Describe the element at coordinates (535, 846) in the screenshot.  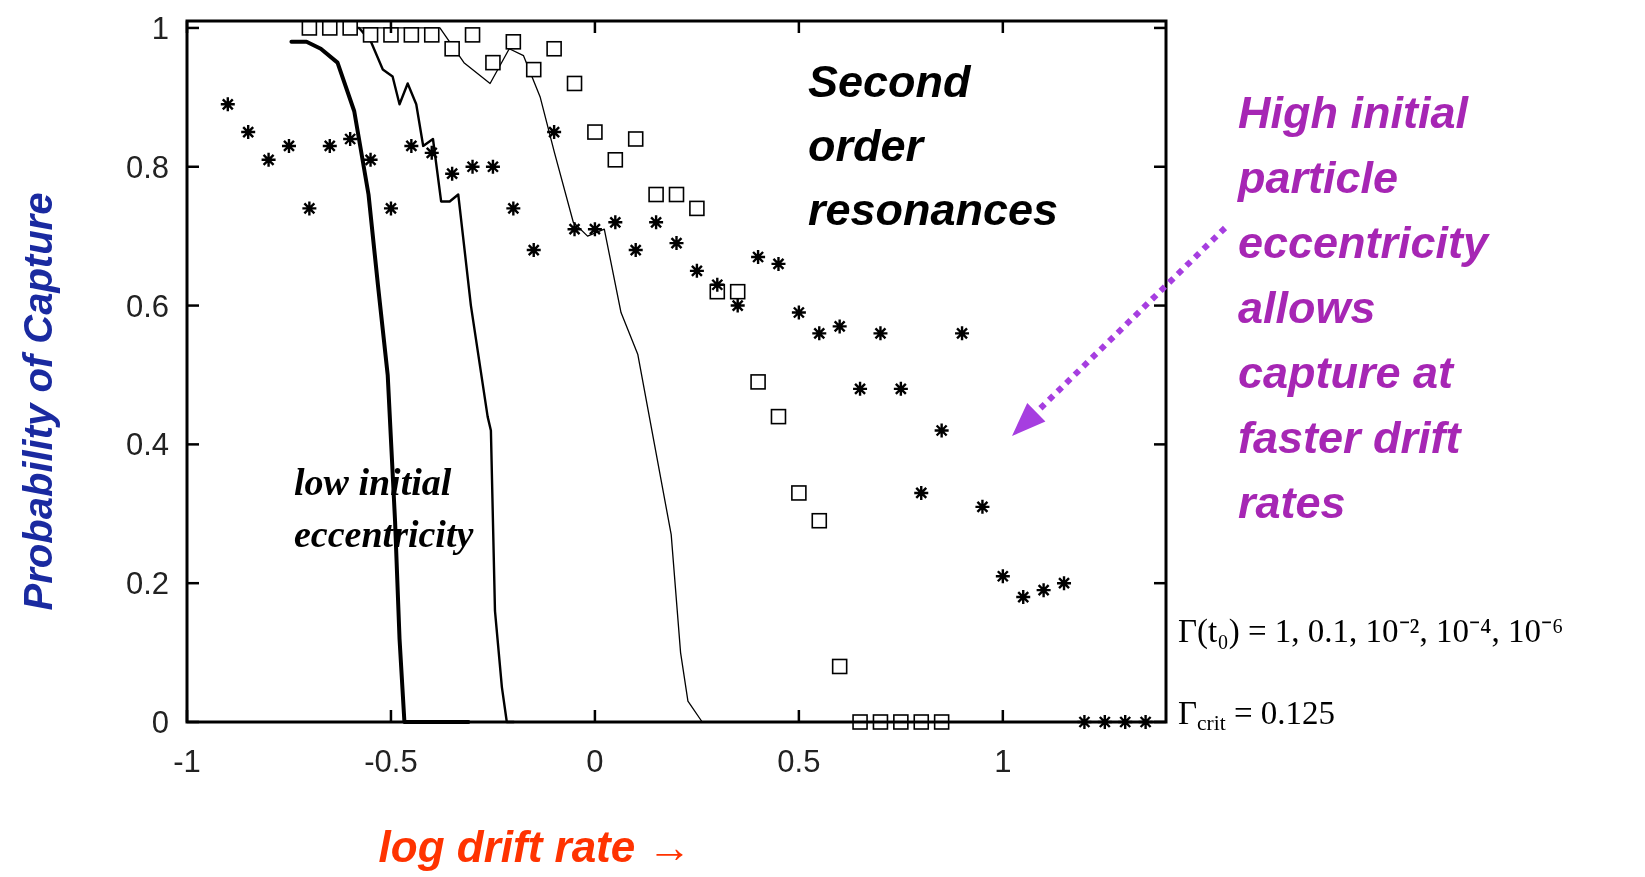
I see `x-axis-title: log drift rate →` at that location.